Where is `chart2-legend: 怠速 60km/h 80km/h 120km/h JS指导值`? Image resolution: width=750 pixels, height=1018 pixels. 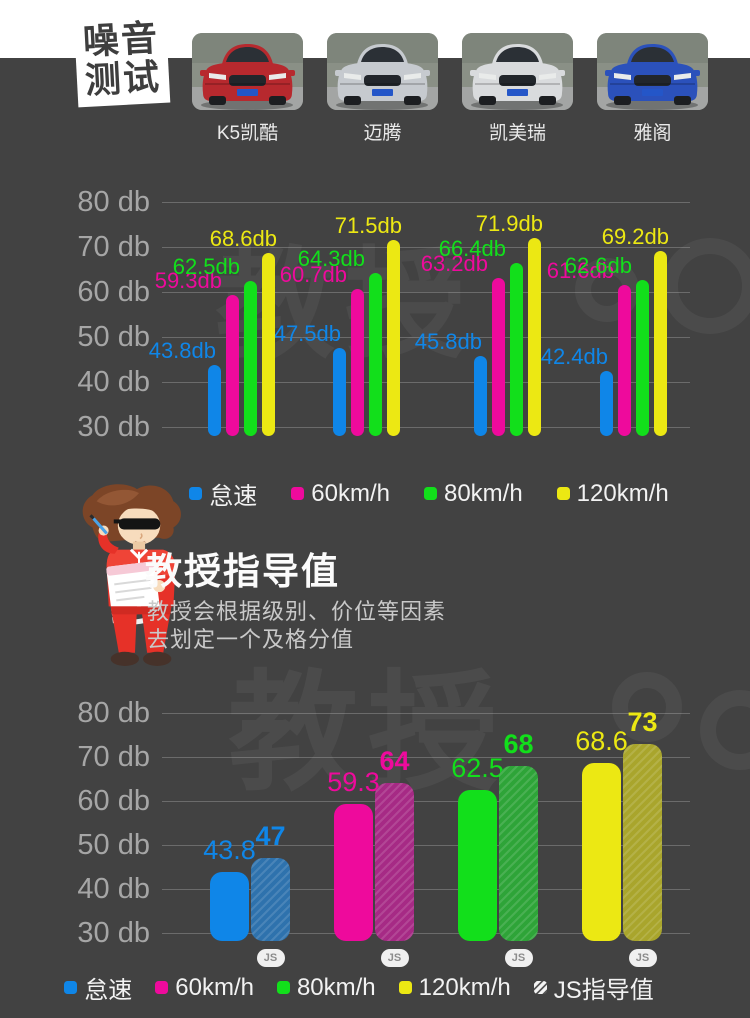 chart2-legend: 怠速 60km/h 80km/h 120km/h JS指导值 is located at coordinates (367, 987).